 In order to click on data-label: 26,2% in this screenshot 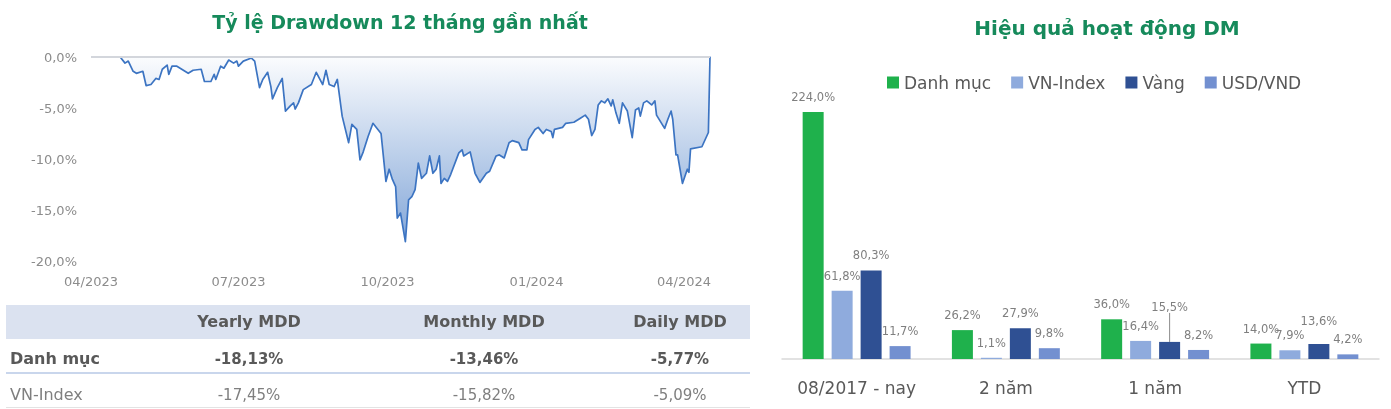, I will do `click(962, 315)`.